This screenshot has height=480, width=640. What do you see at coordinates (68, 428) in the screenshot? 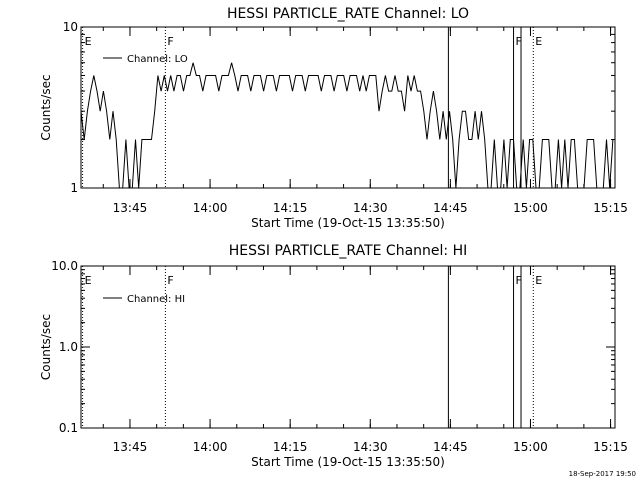
I see `y-tick-label: 0.1` at bounding box center [68, 428].